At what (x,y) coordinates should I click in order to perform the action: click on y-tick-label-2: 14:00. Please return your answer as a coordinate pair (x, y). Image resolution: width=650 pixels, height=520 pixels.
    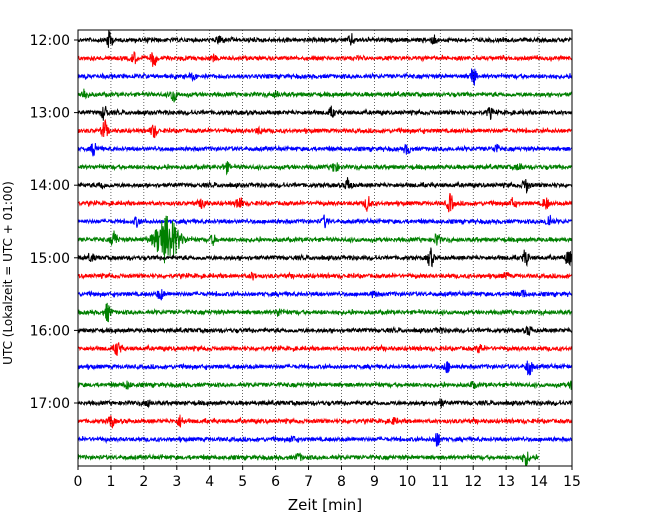
    Looking at the image, I should click on (50, 186).